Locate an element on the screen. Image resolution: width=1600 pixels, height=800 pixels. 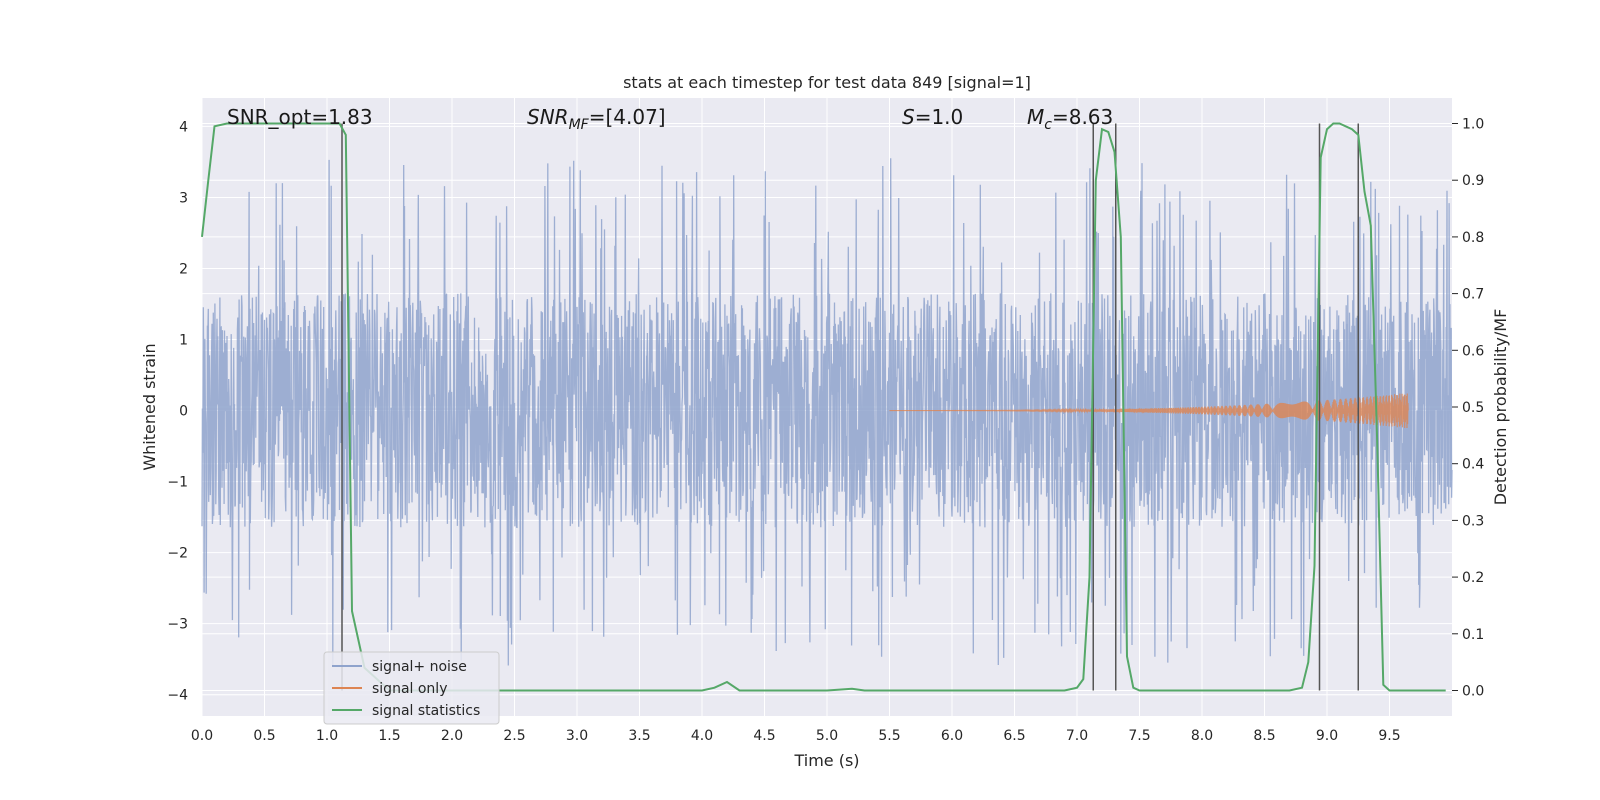
annotation-value: =[4.07] is located at coordinates (627, 117).